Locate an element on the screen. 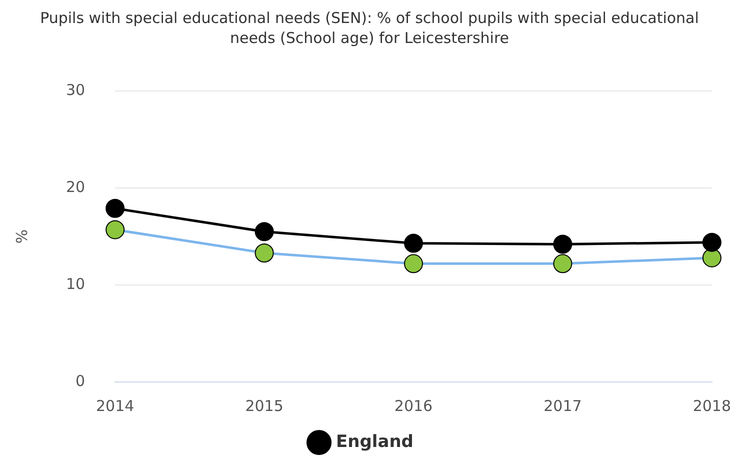 Image resolution: width=739 pixels, height=461 pixels. y-axis-title: % is located at coordinates (21, 236).